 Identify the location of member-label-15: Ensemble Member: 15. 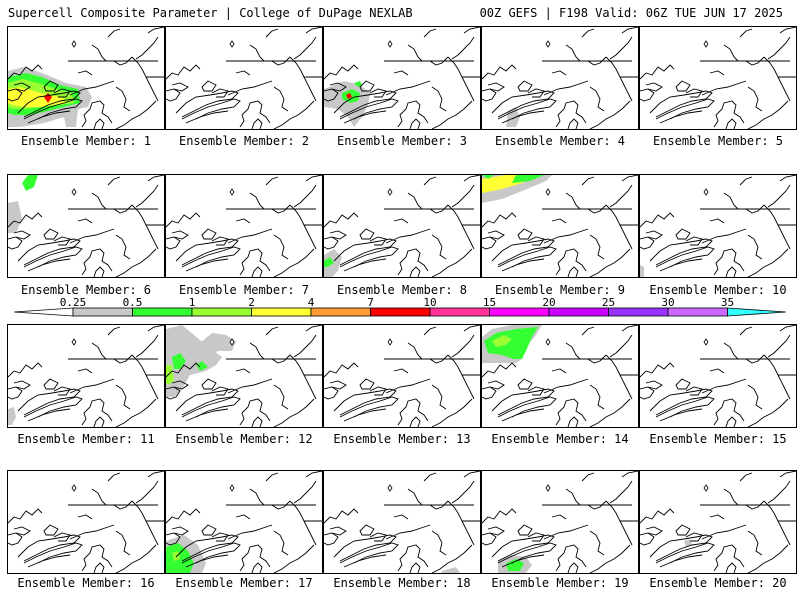
(718, 439).